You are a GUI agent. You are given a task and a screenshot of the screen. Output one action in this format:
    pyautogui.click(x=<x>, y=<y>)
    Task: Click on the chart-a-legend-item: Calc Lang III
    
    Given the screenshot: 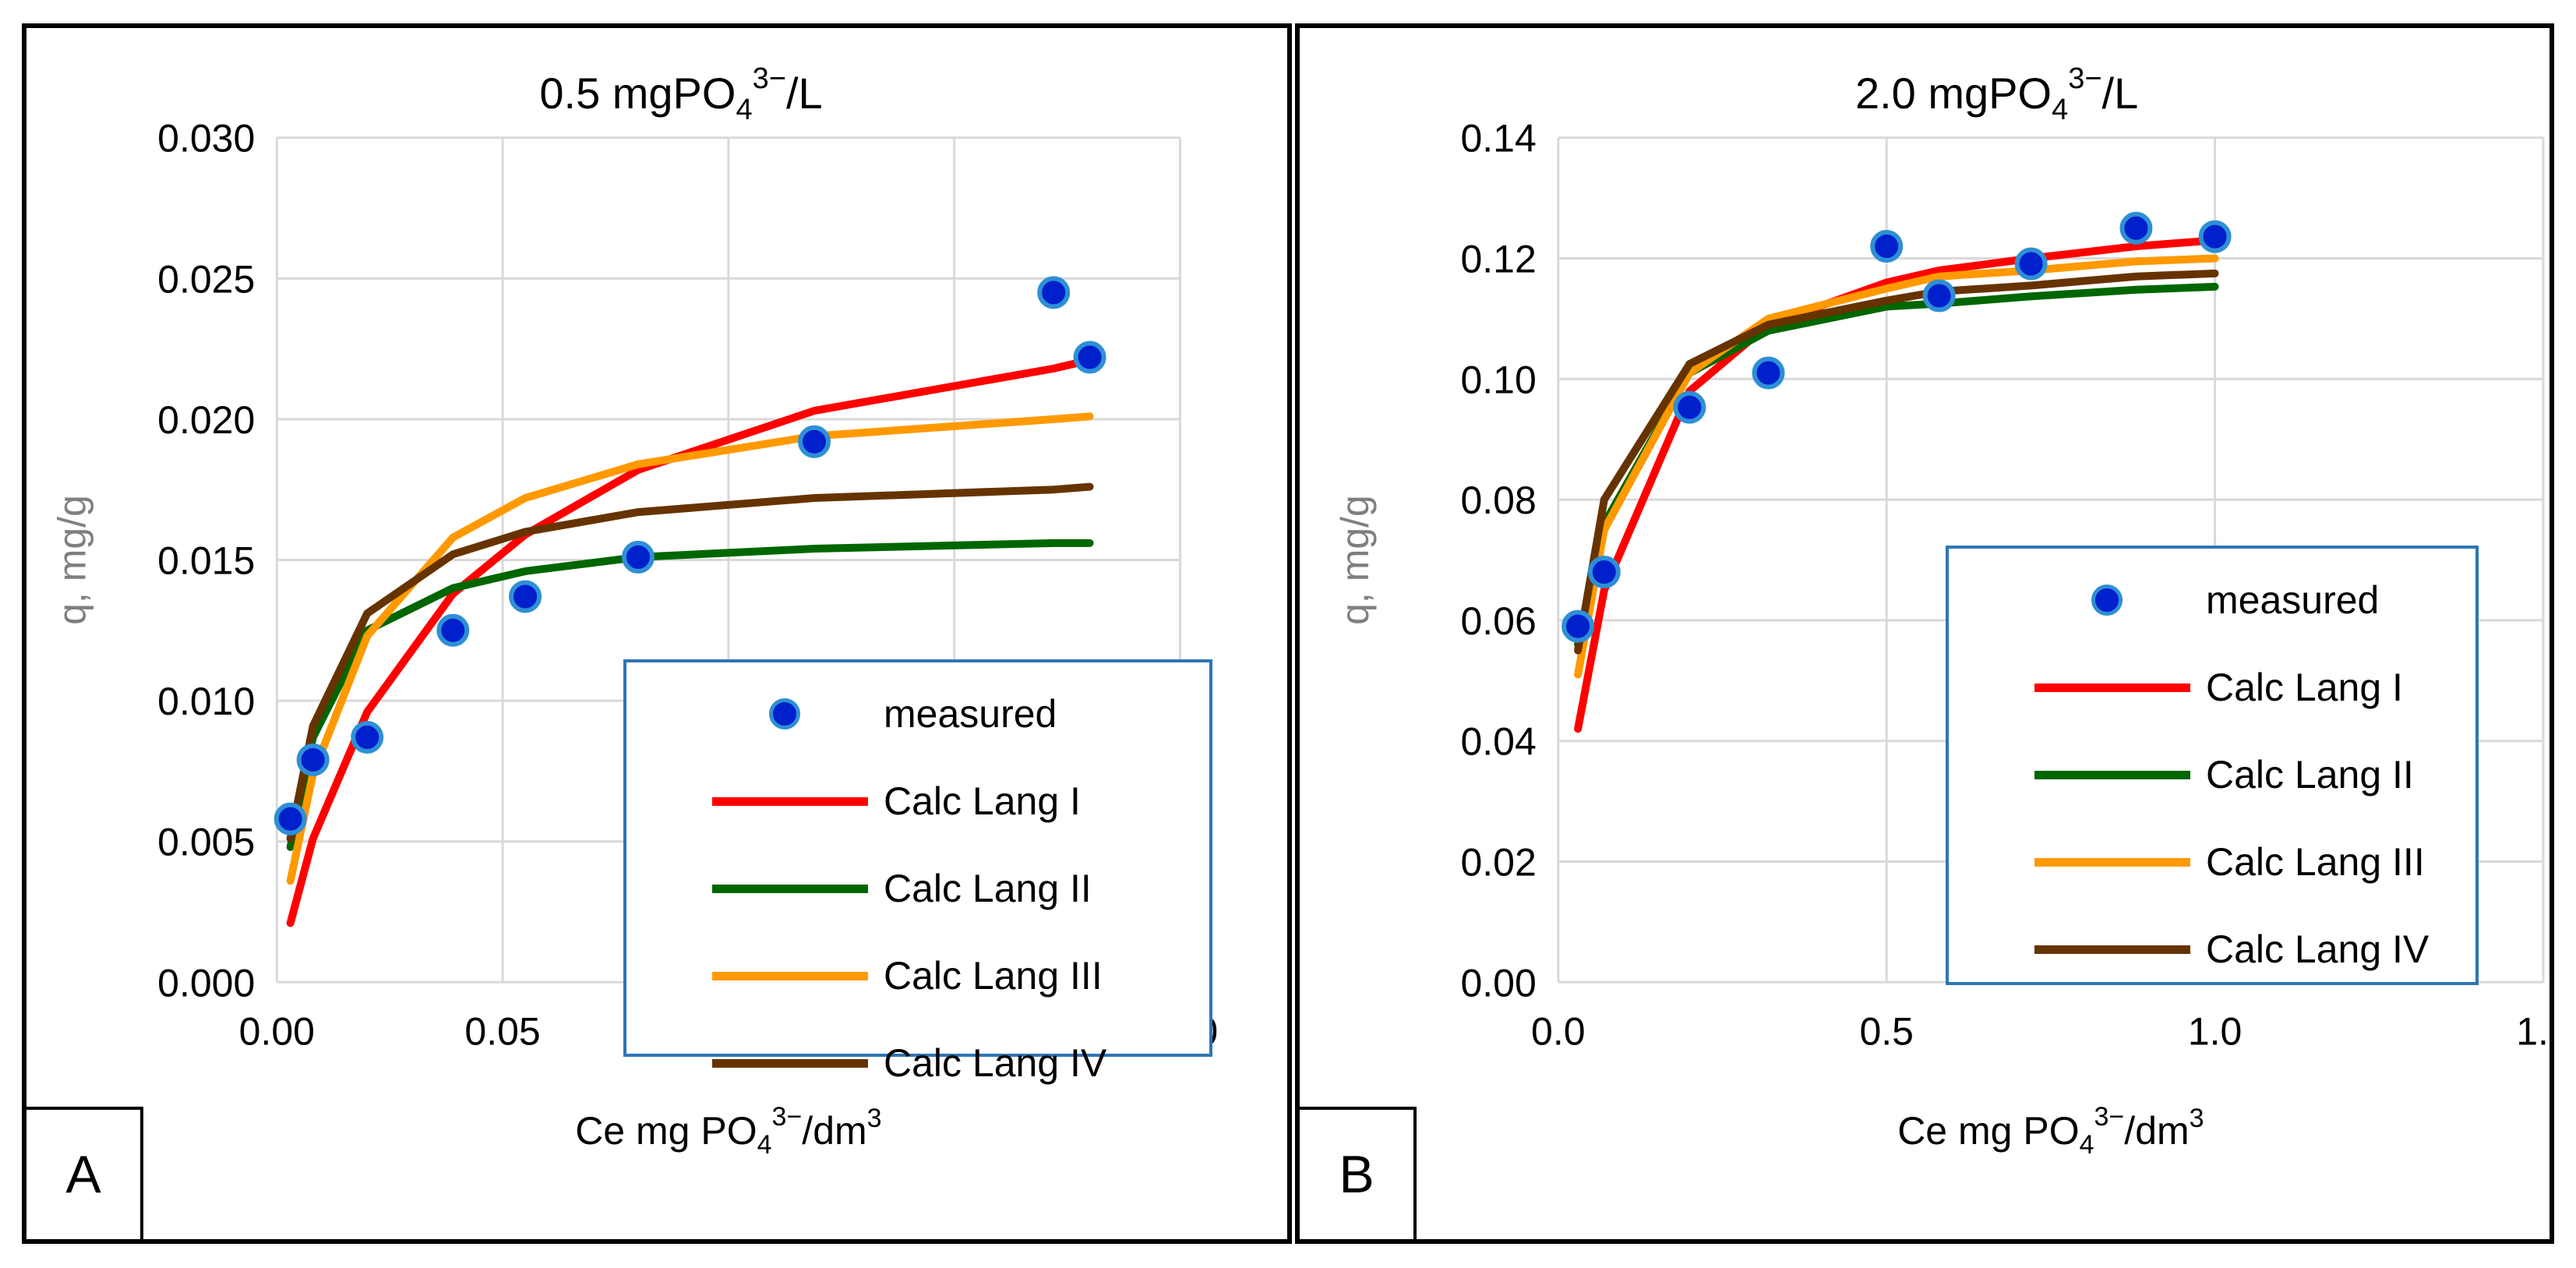 What is the action you would take?
    pyautogui.click(x=917, y=975)
    